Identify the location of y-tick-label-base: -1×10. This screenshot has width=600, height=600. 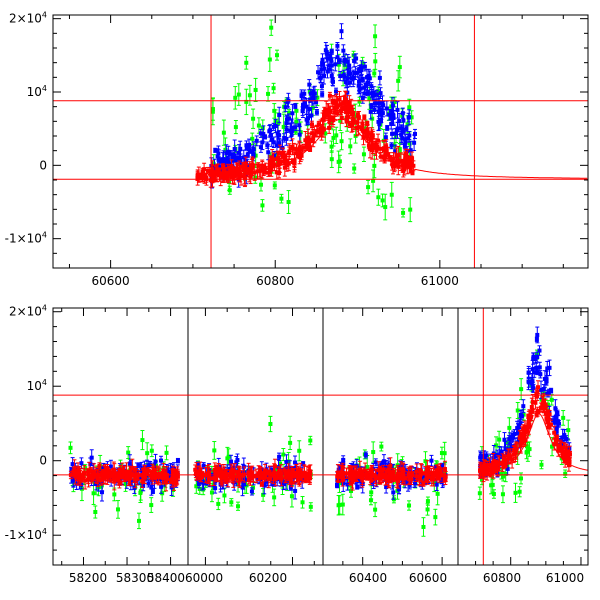
(23, 239).